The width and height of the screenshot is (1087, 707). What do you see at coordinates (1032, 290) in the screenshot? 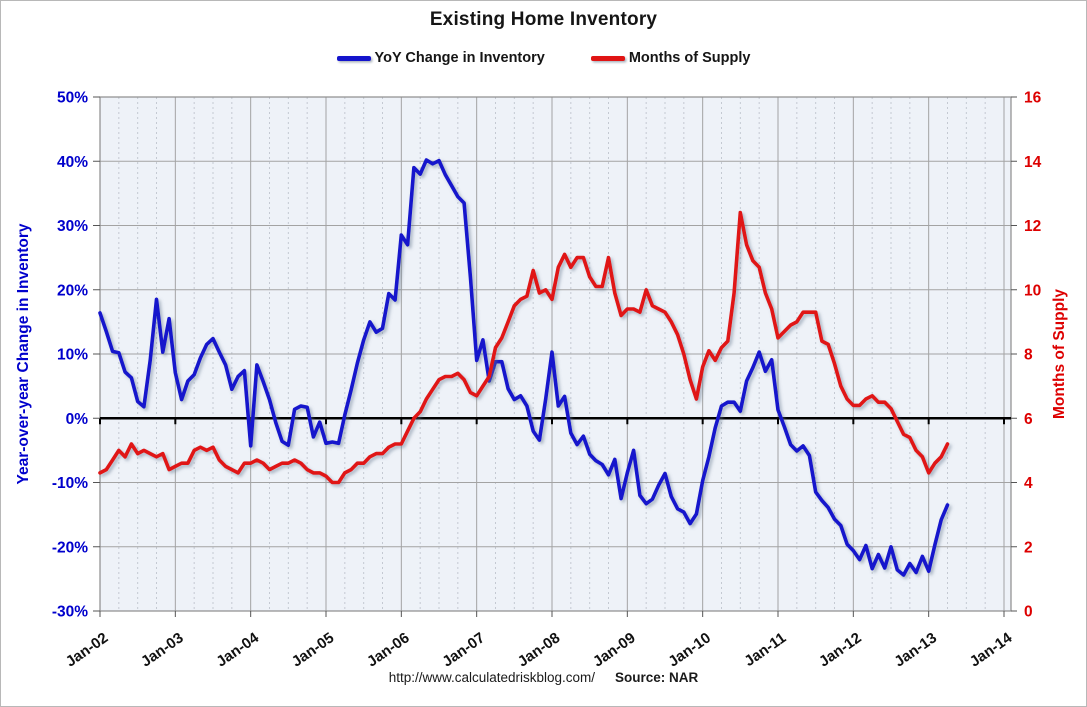
I see `right-axis-tick-label: 10` at bounding box center [1032, 290].